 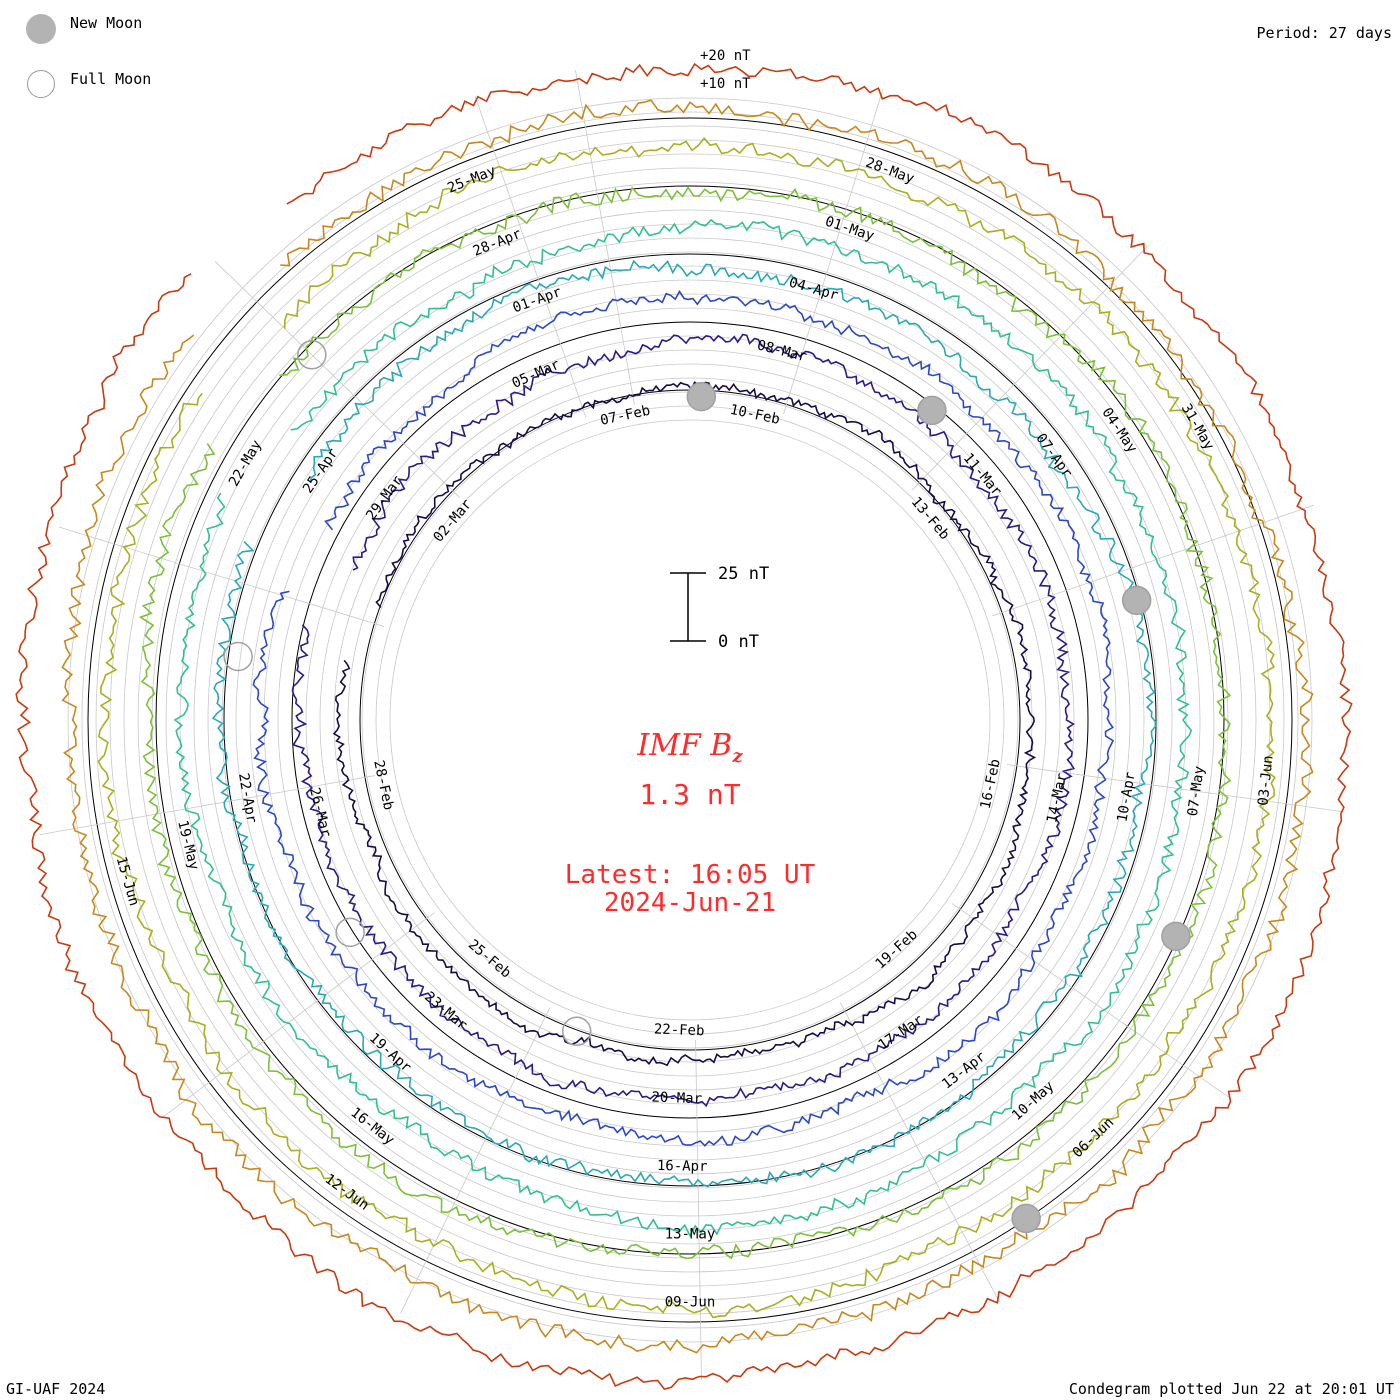 I want to click on period-label: Period: 27 days, so click(x=1324, y=33).